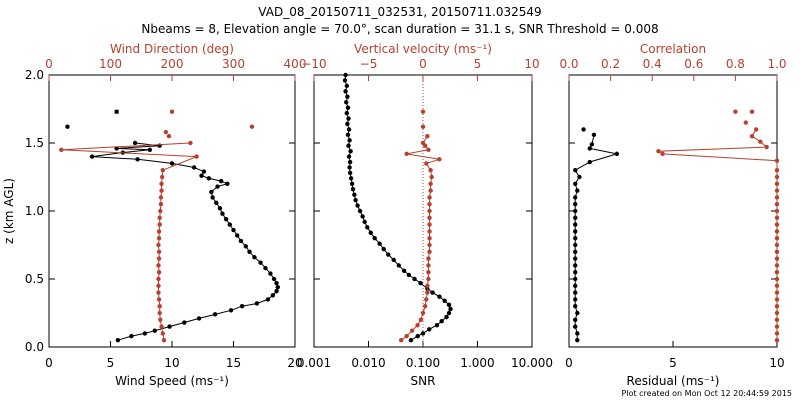  What do you see at coordinates (129, 241) in the screenshot?
I see `series-line` at bounding box center [129, 241].